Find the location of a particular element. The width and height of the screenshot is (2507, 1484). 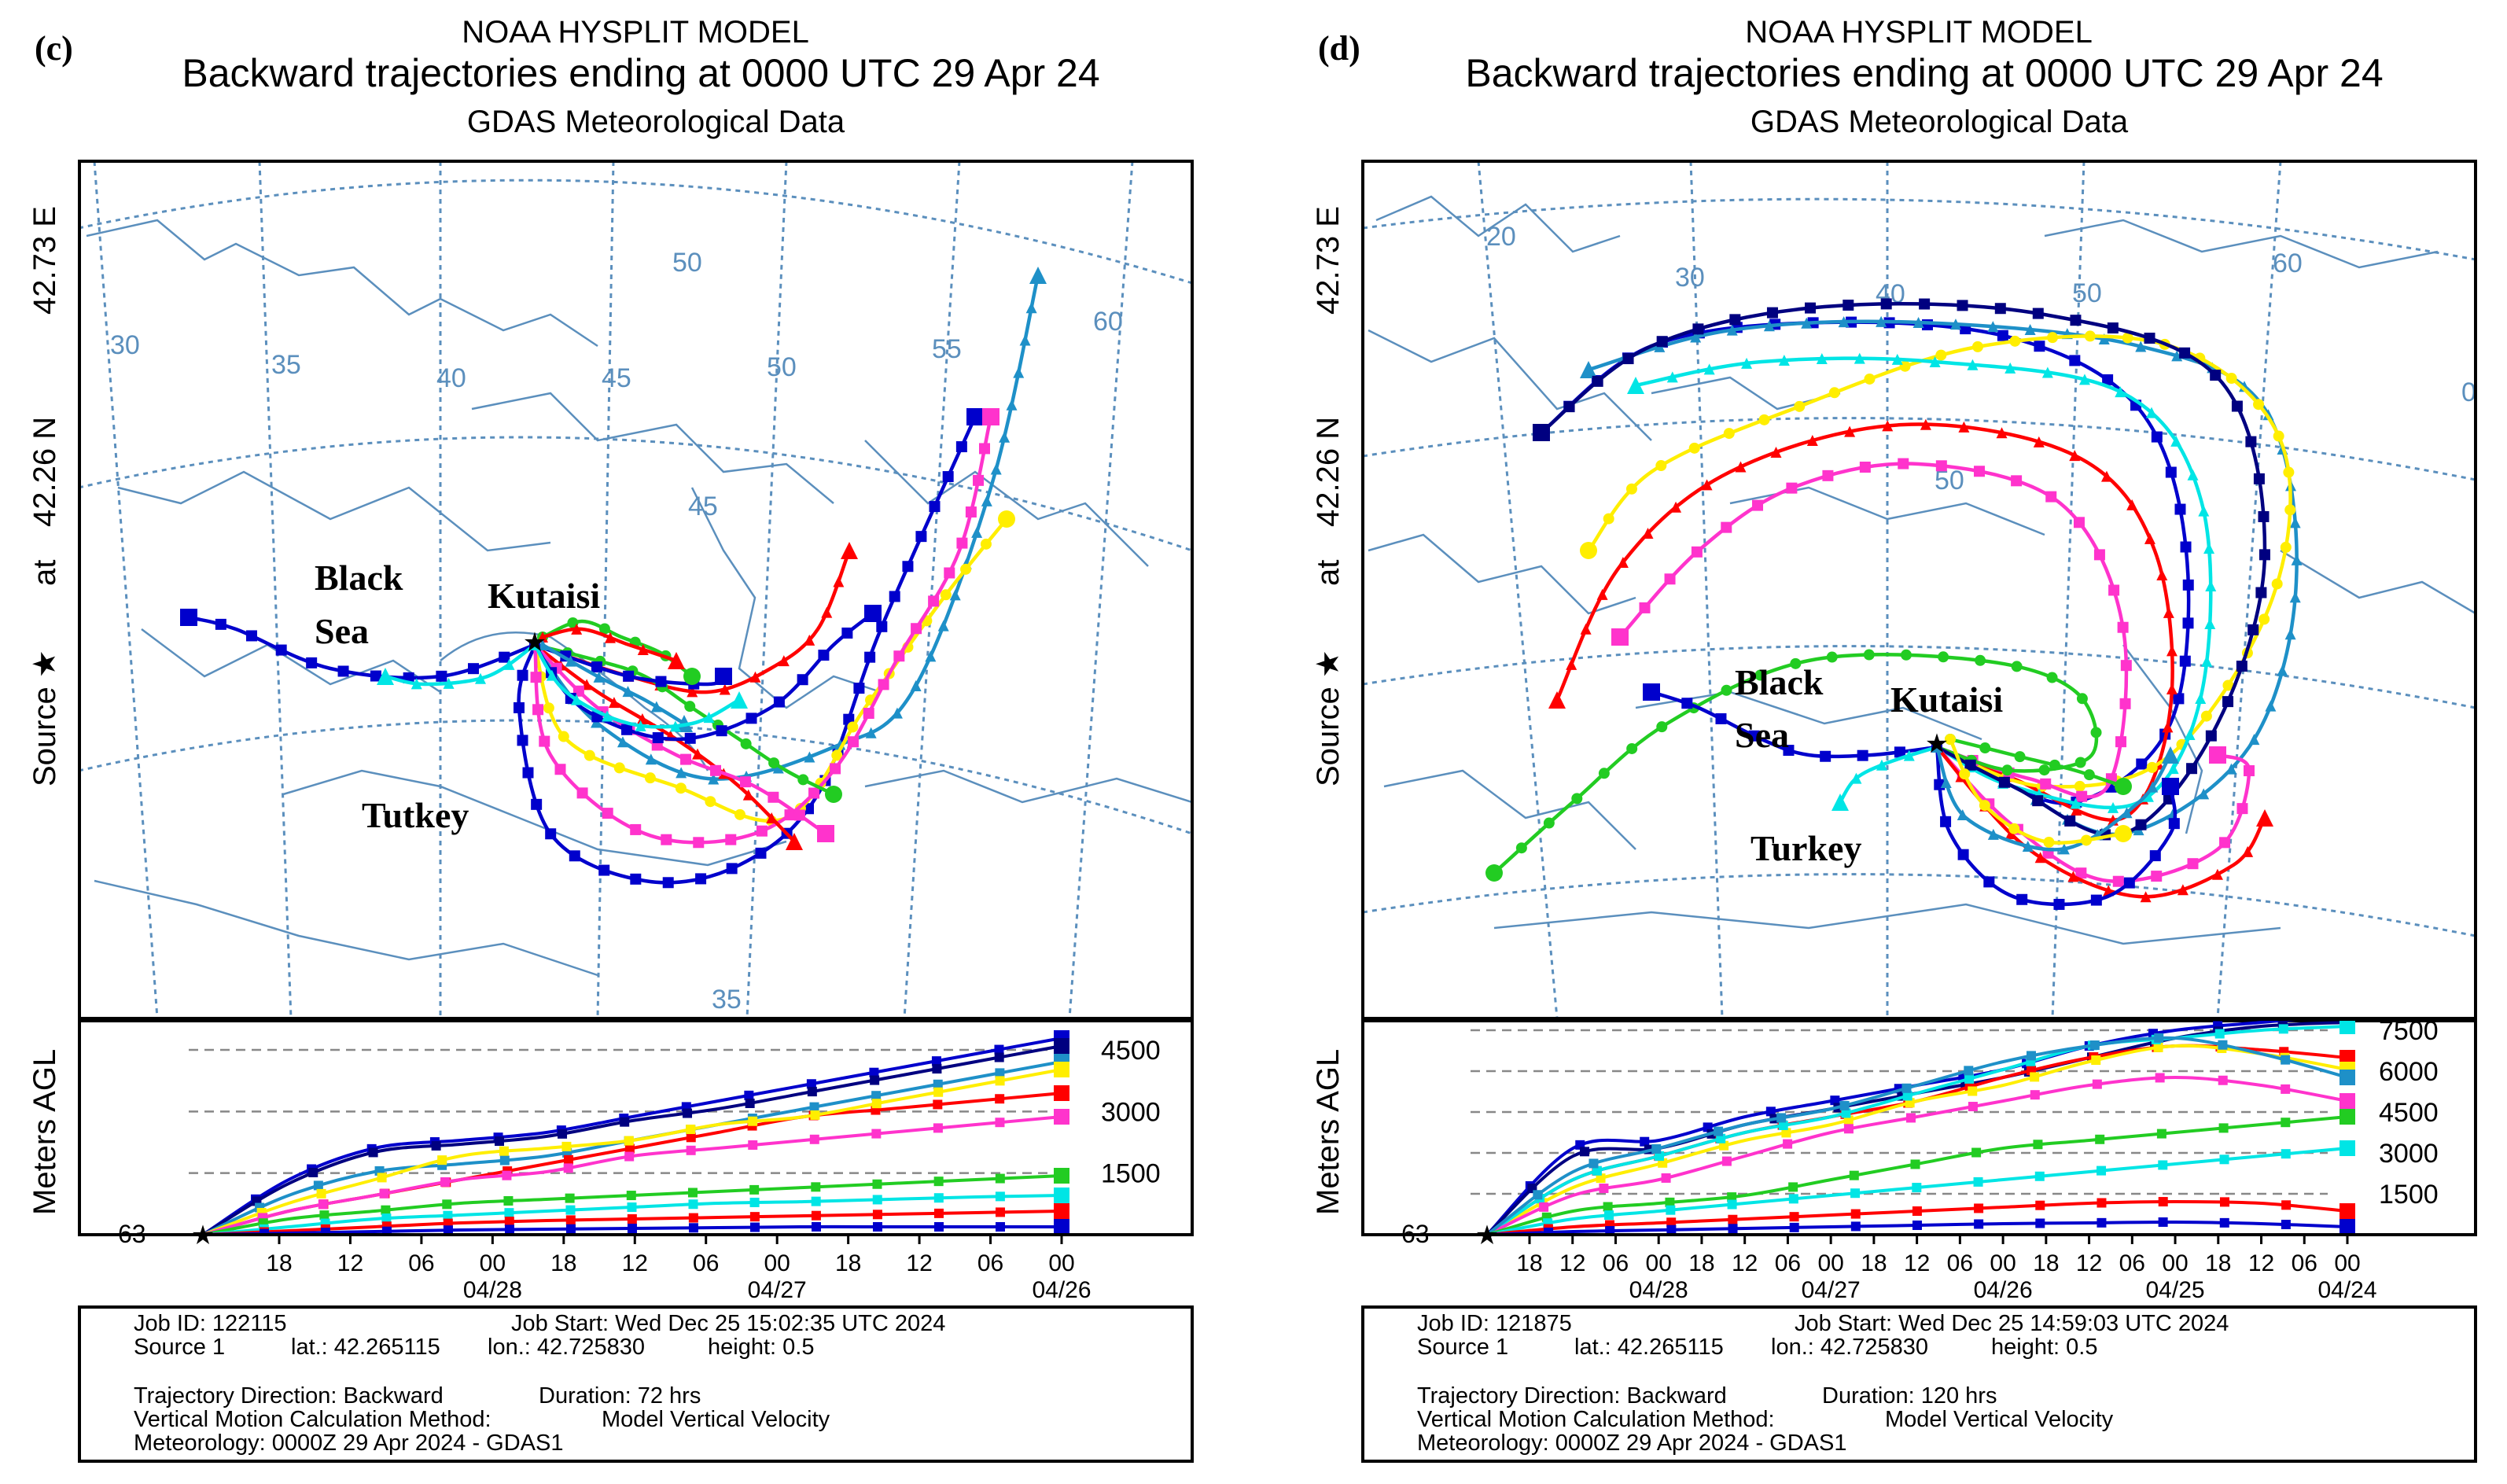

grid-label: 45 is located at coordinates (616, 378).